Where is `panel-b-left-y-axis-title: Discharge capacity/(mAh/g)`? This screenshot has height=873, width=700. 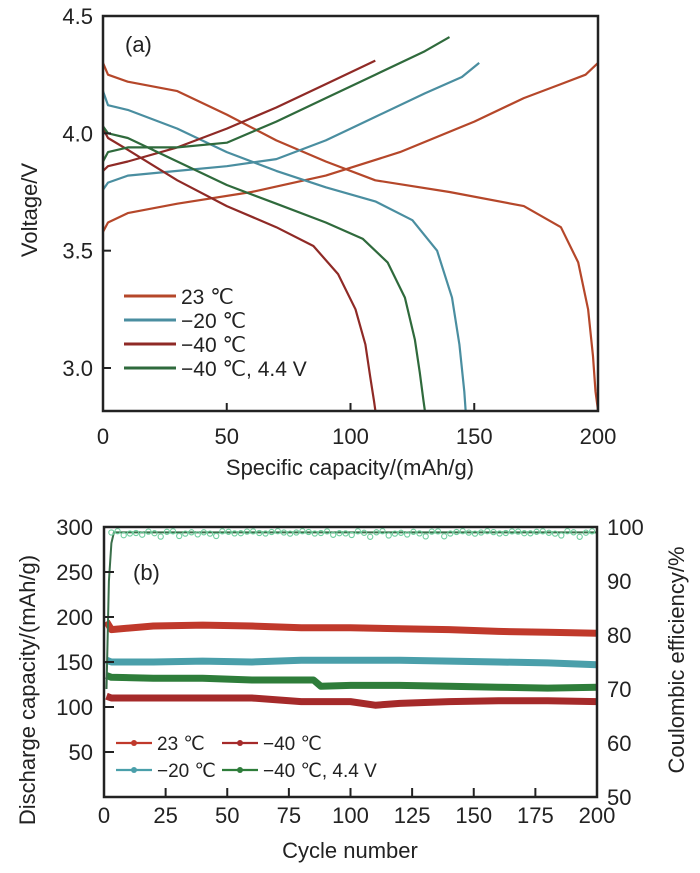
panel-b-left-y-axis-title: Discharge capacity/(mAh/g) is located at coordinates (27, 690).